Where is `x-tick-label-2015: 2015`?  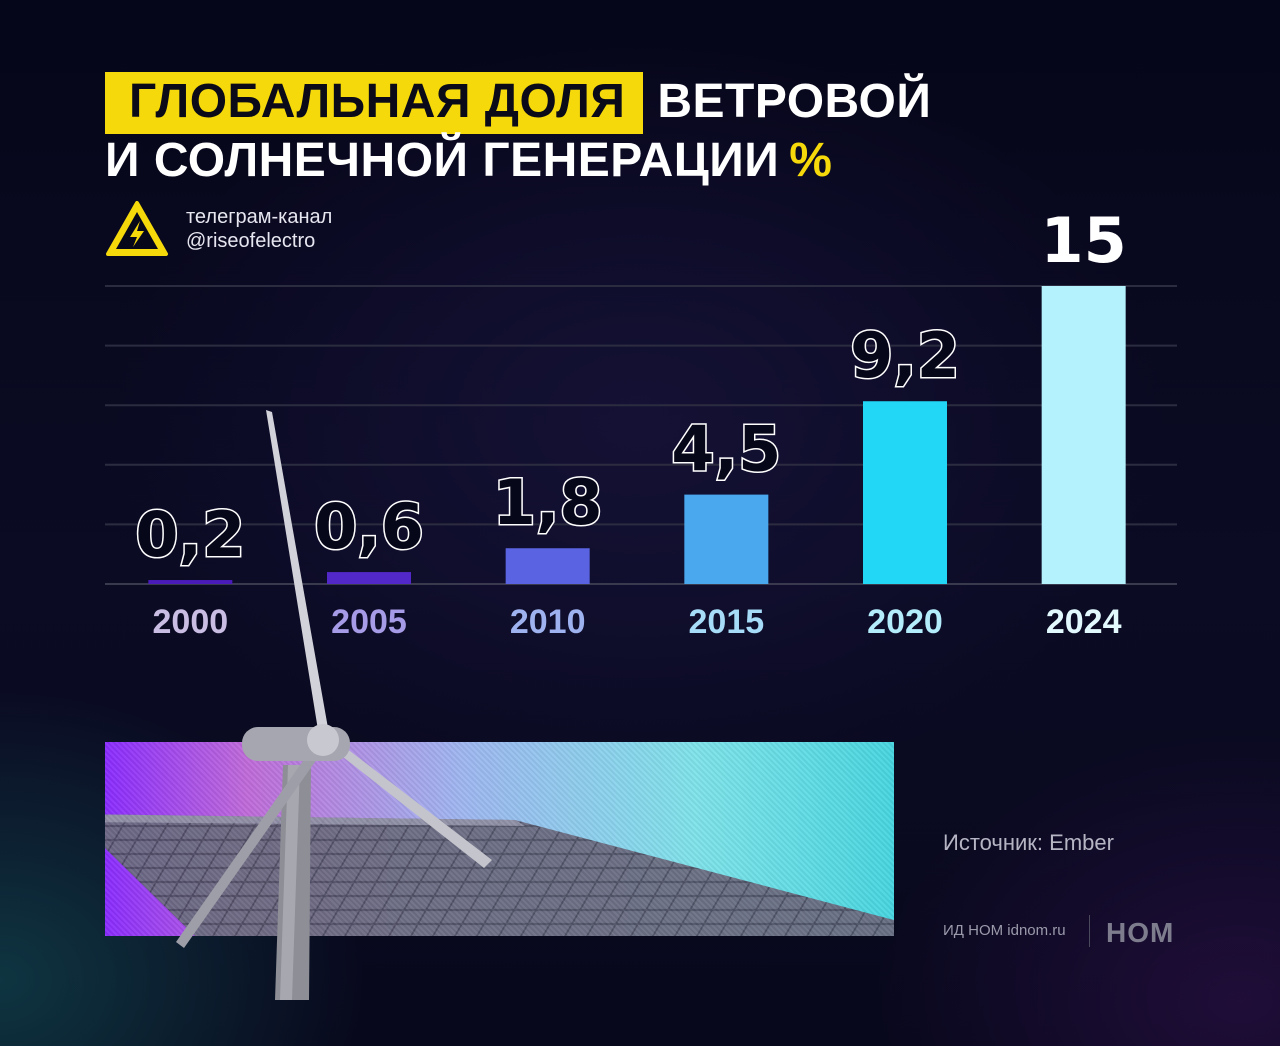
x-tick-label-2015: 2015 is located at coordinates (727, 622).